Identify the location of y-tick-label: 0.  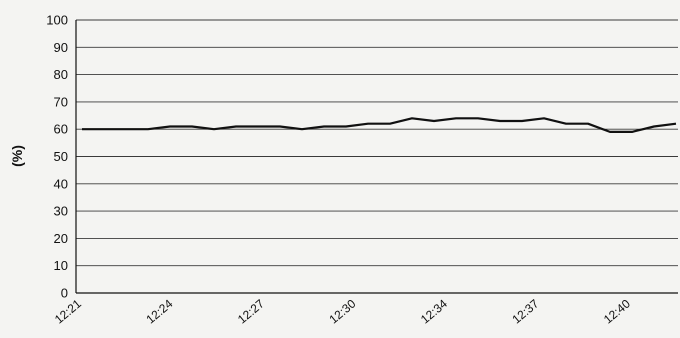
(64, 293).